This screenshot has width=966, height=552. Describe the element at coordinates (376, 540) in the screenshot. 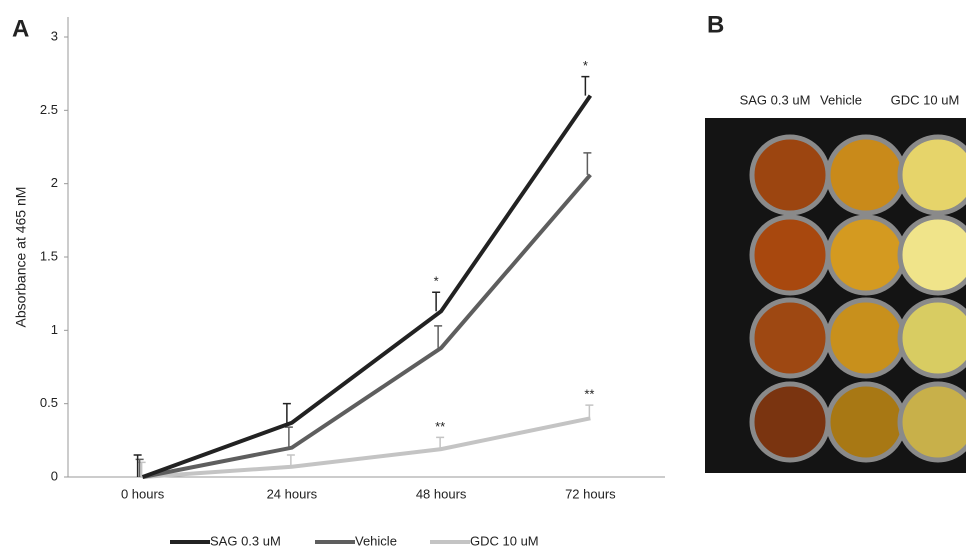

I see `legend-label: Vehicle` at that location.